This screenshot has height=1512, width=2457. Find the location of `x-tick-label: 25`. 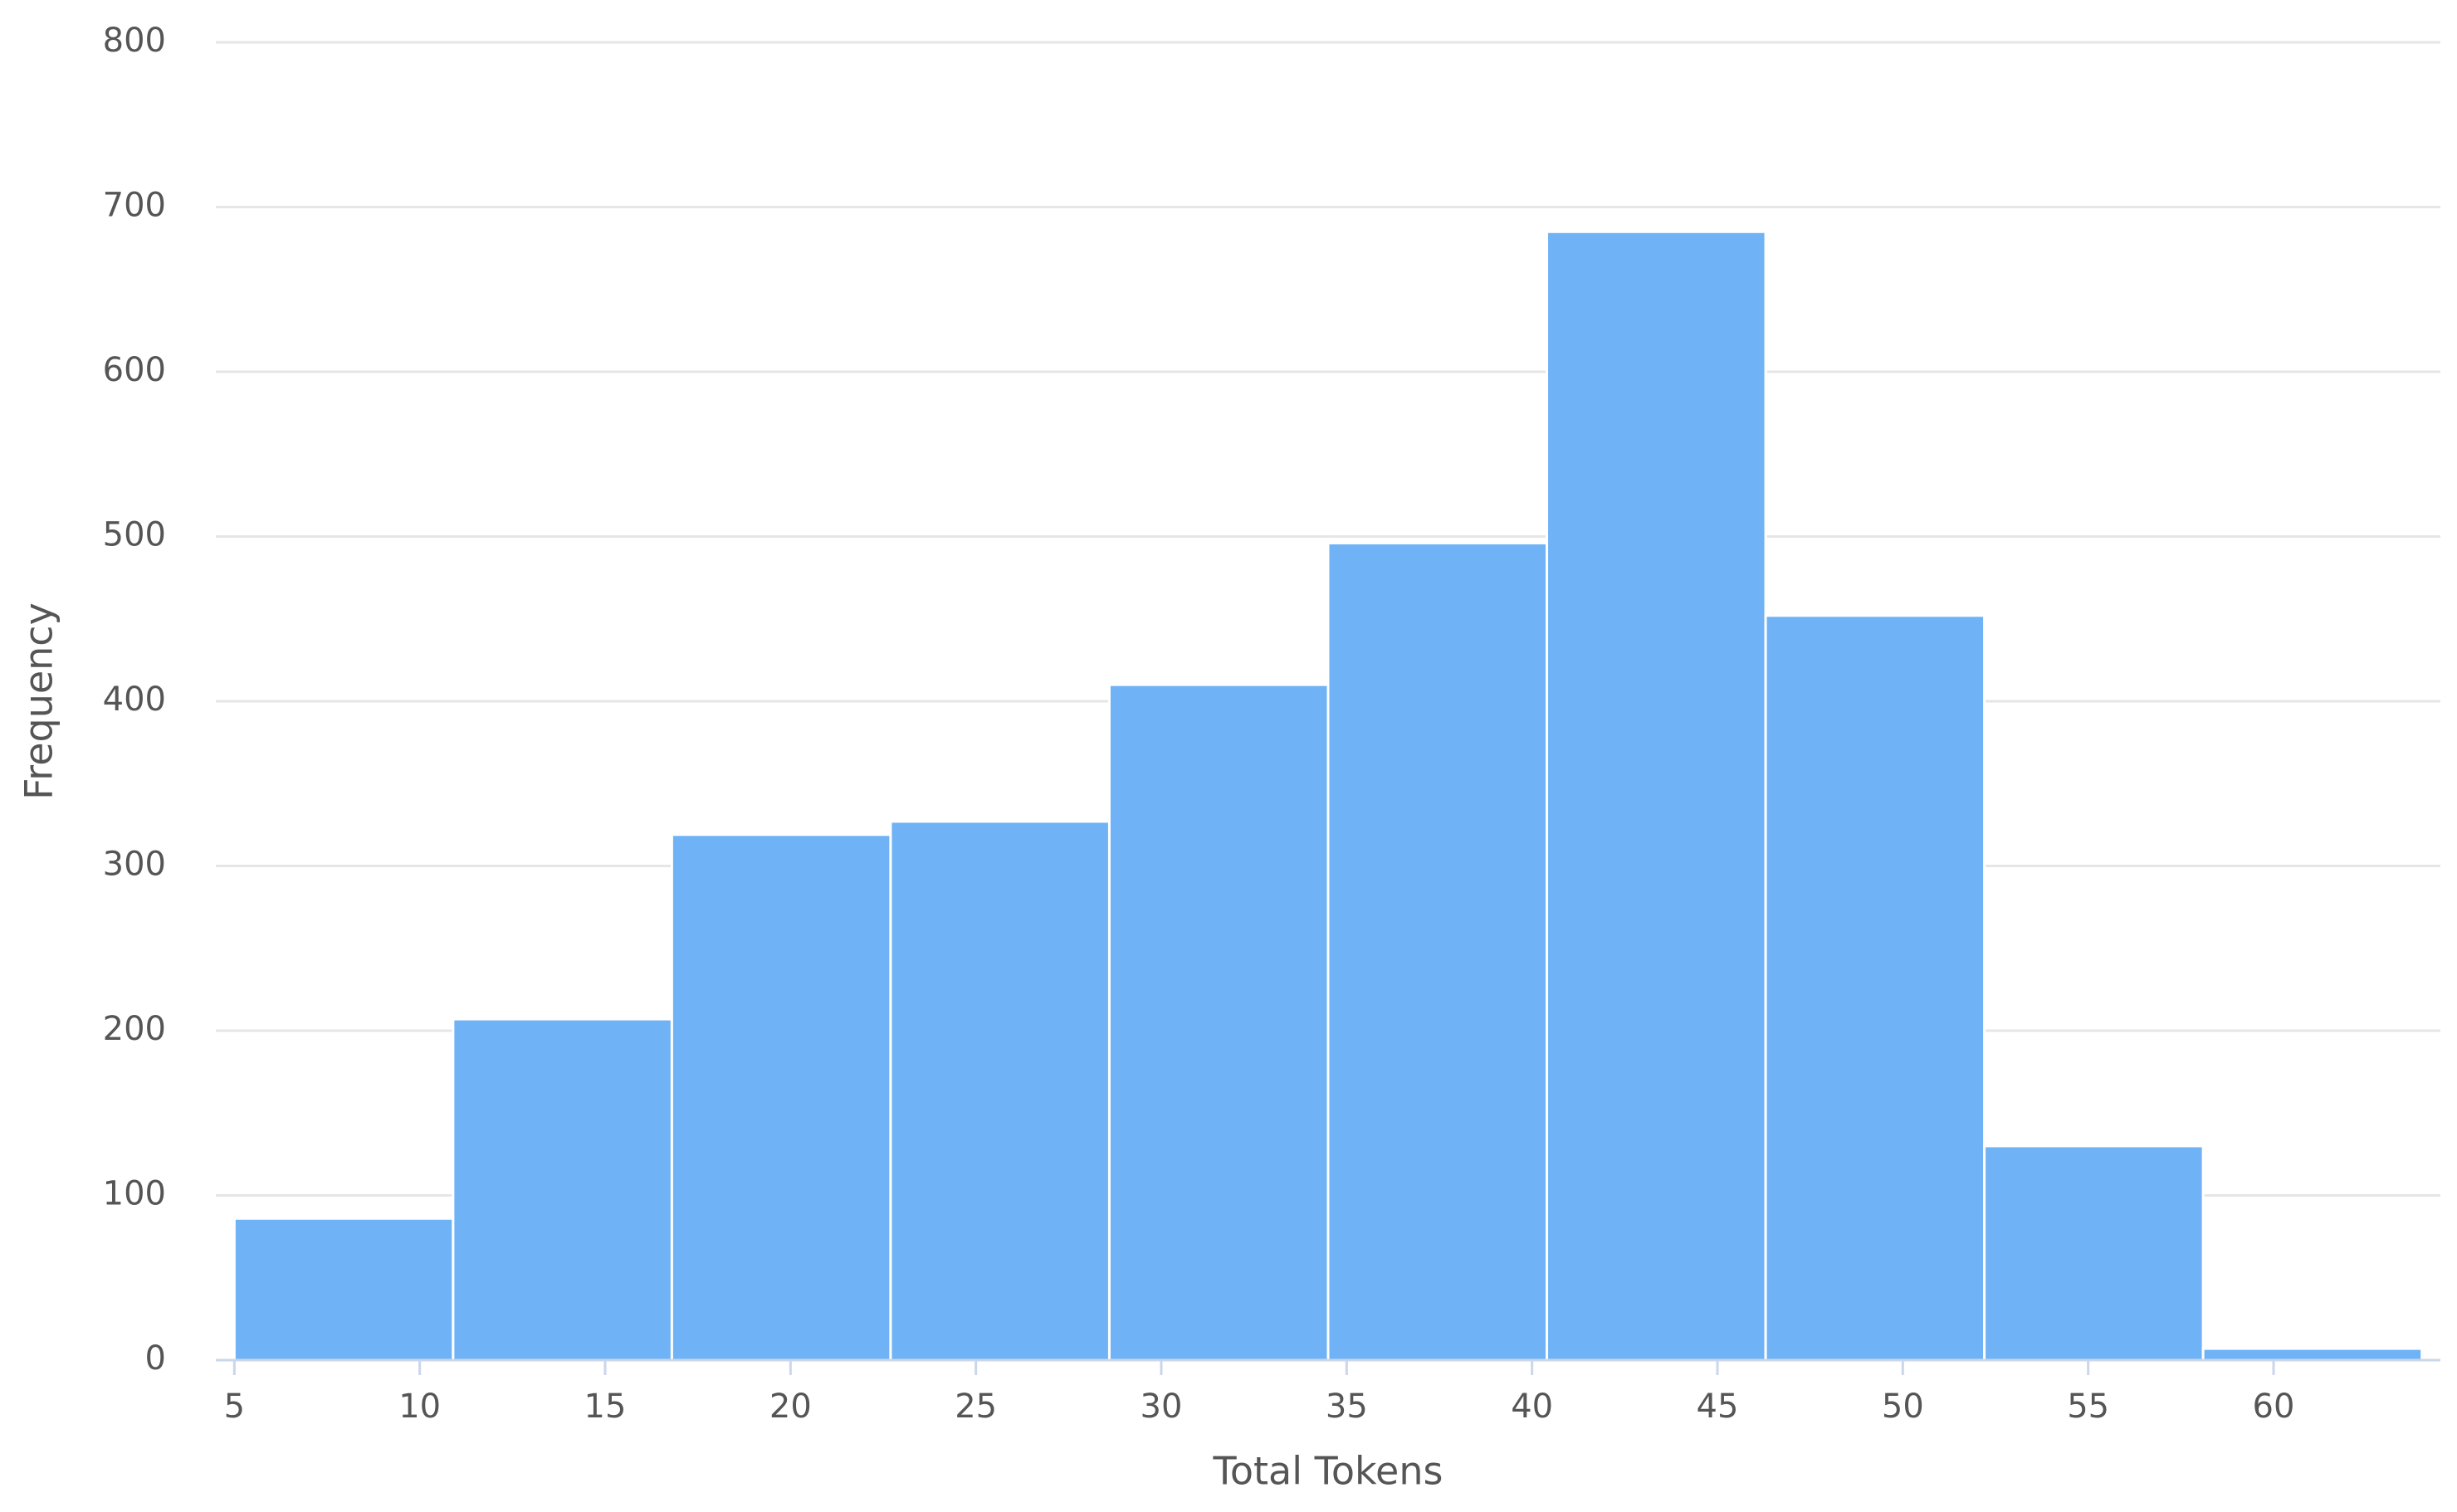

x-tick-label: 25 is located at coordinates (976, 1407).